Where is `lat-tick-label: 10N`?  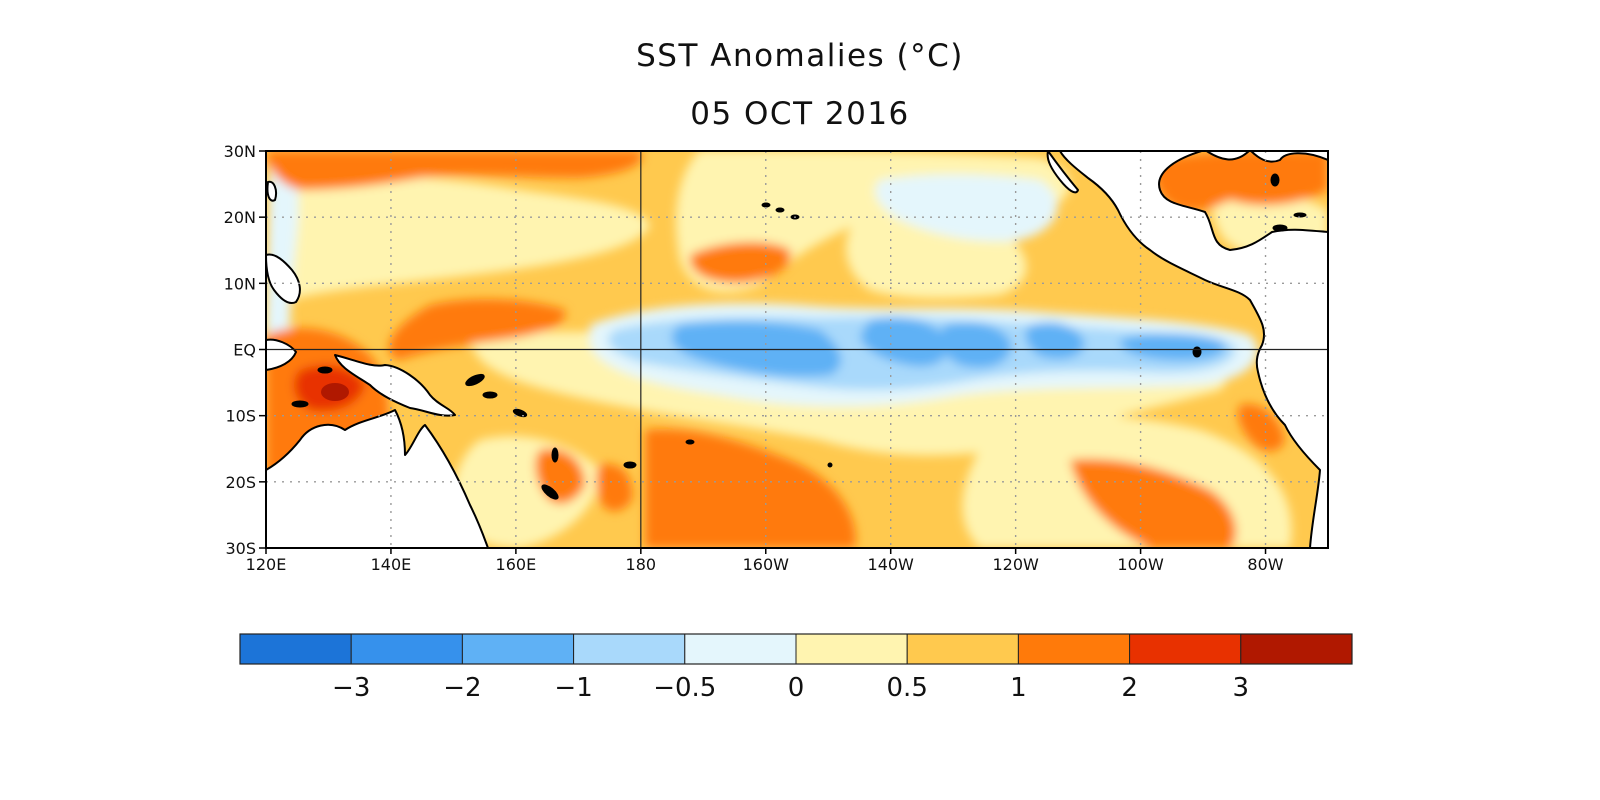
lat-tick-label: 10N is located at coordinates (240, 283).